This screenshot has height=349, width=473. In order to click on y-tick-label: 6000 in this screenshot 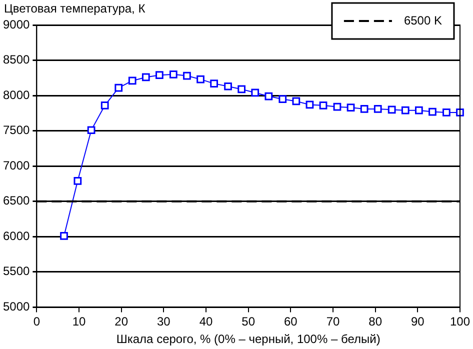, I will do `click(16, 235)`.